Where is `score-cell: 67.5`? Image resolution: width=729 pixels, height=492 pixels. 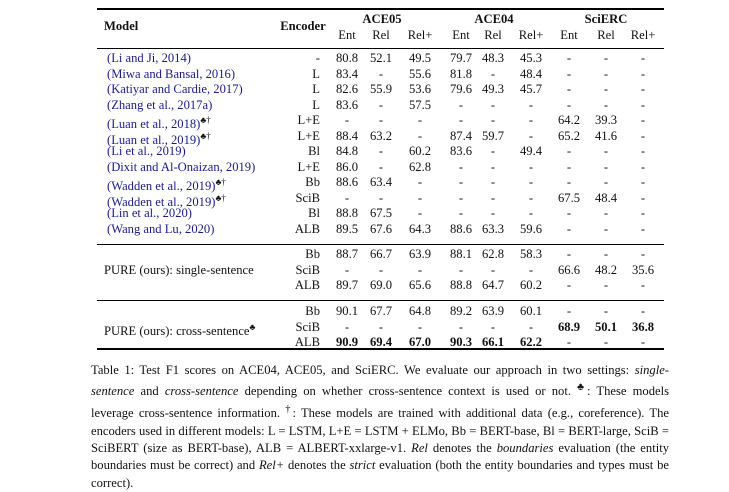 score-cell: 67.5 is located at coordinates (381, 213).